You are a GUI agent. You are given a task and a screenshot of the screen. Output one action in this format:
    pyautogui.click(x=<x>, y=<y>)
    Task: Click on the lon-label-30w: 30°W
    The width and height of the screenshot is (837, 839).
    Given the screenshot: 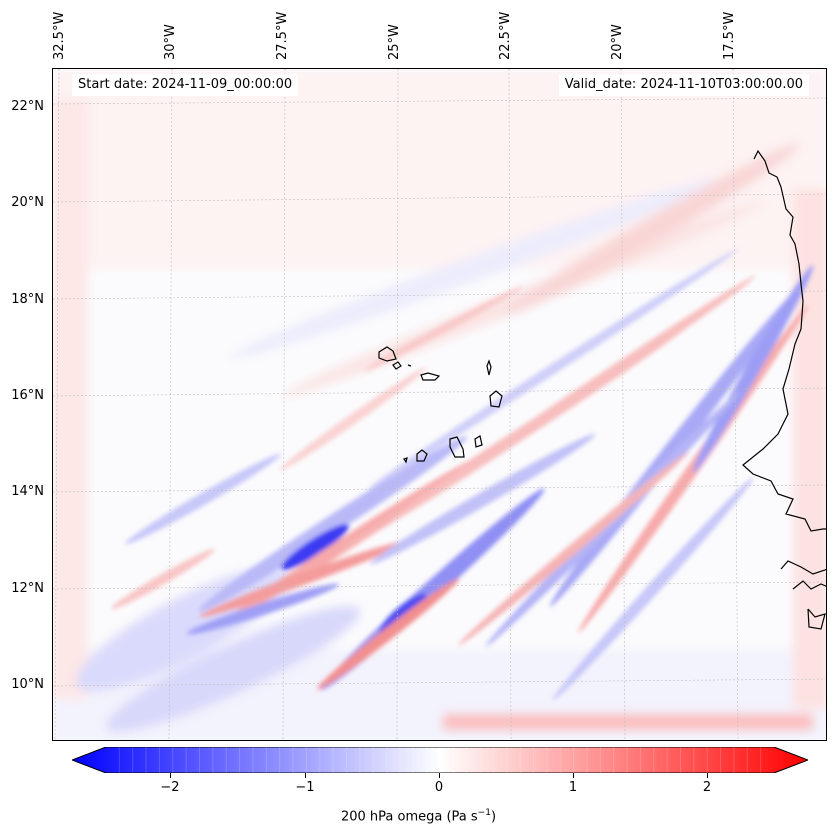 What is the action you would take?
    pyautogui.click(x=170, y=42)
    